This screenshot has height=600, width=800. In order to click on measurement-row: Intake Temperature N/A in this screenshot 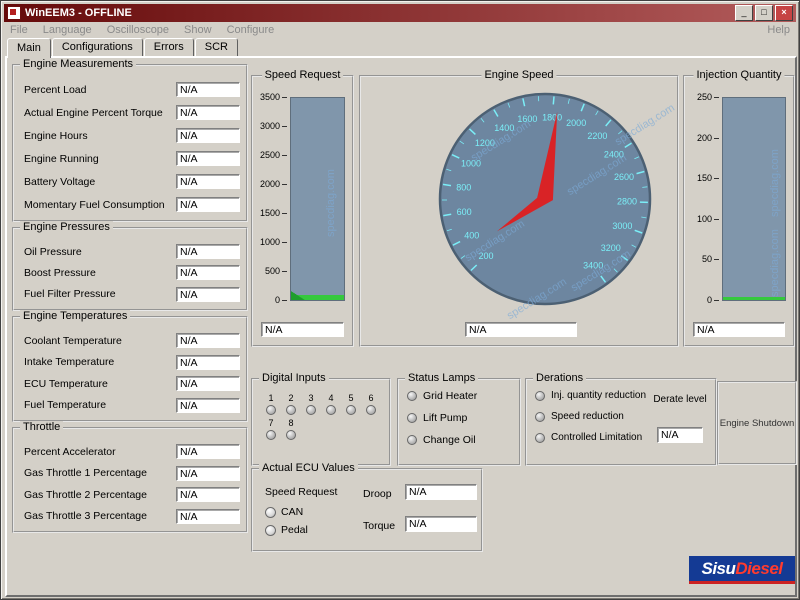, I will do `click(130, 363)`.